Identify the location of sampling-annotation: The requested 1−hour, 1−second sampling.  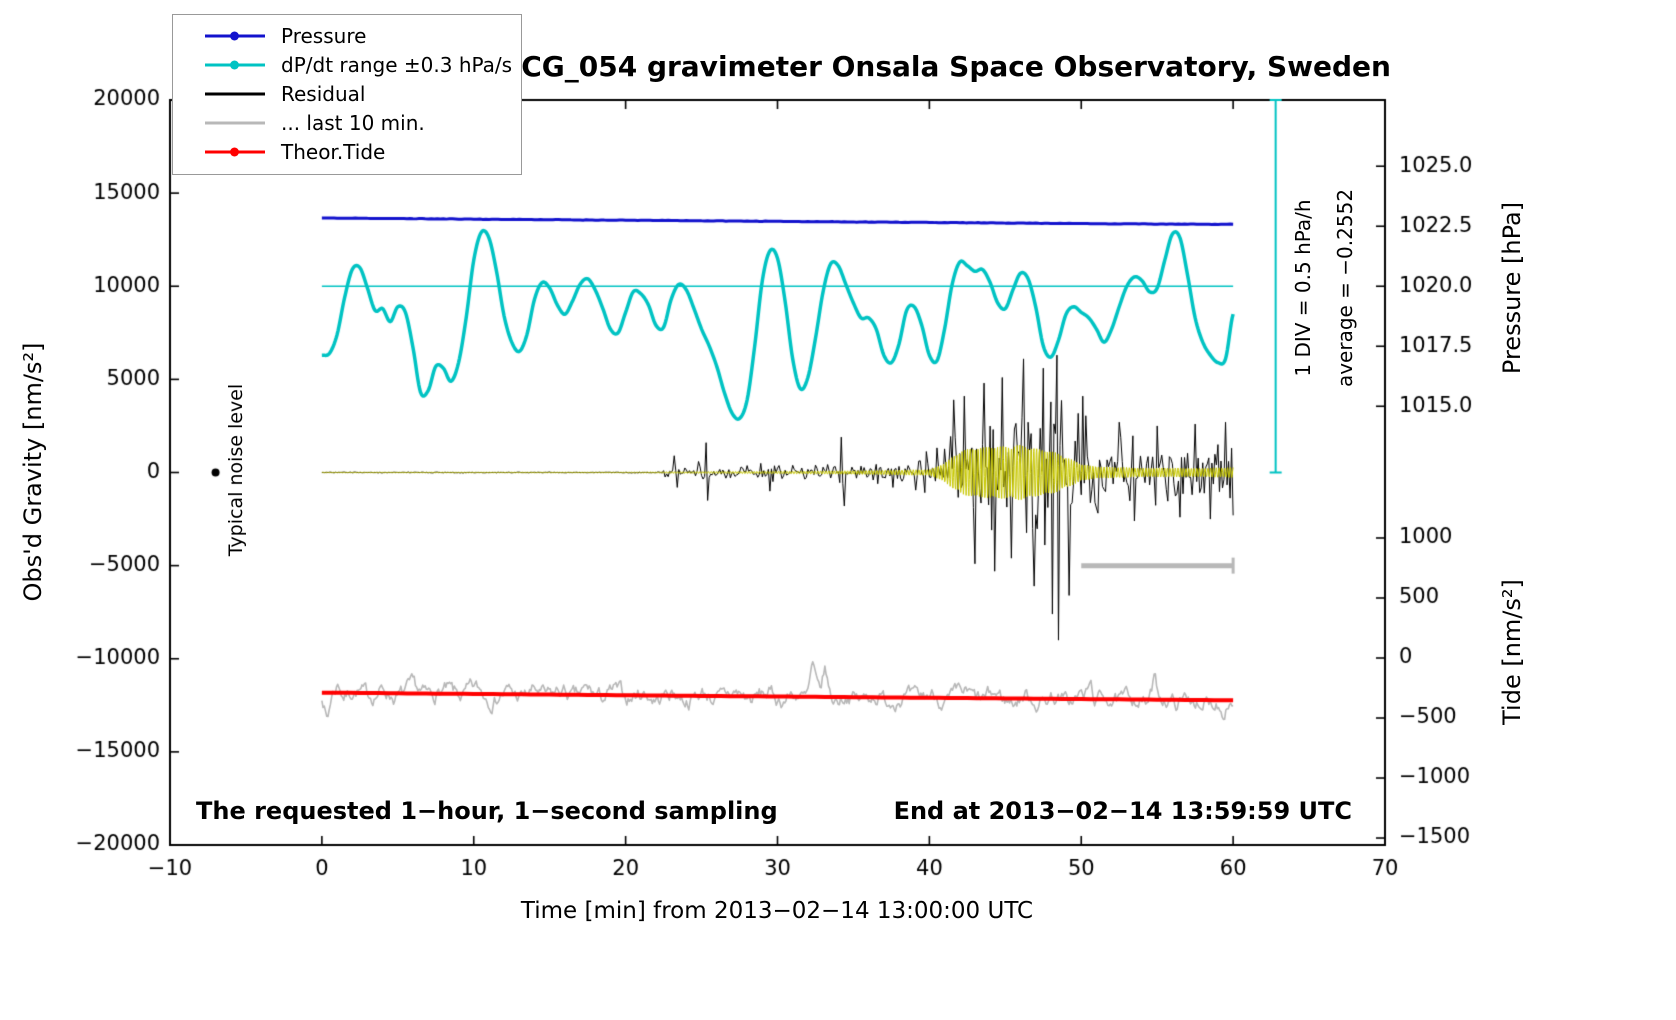
(487, 811).